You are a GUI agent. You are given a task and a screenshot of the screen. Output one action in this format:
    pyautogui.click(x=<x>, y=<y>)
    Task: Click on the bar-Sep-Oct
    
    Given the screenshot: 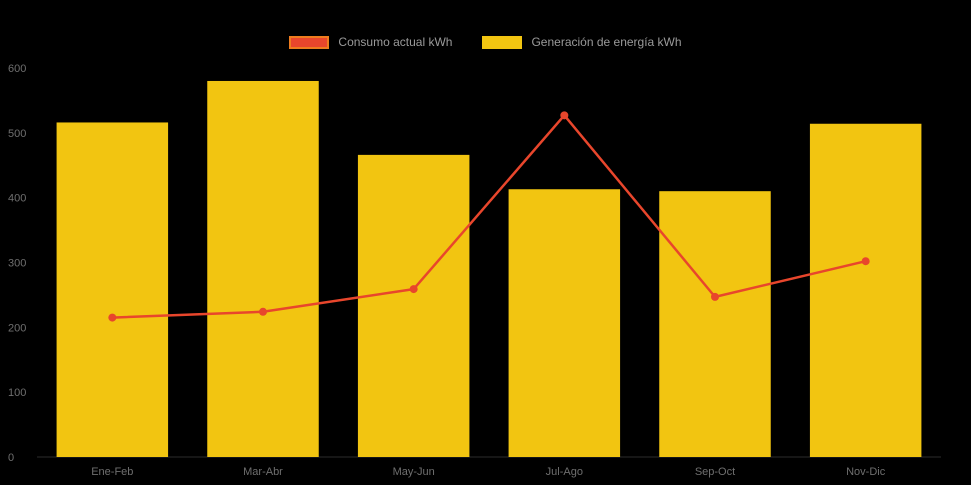 What is the action you would take?
    pyautogui.click(x=715, y=324)
    